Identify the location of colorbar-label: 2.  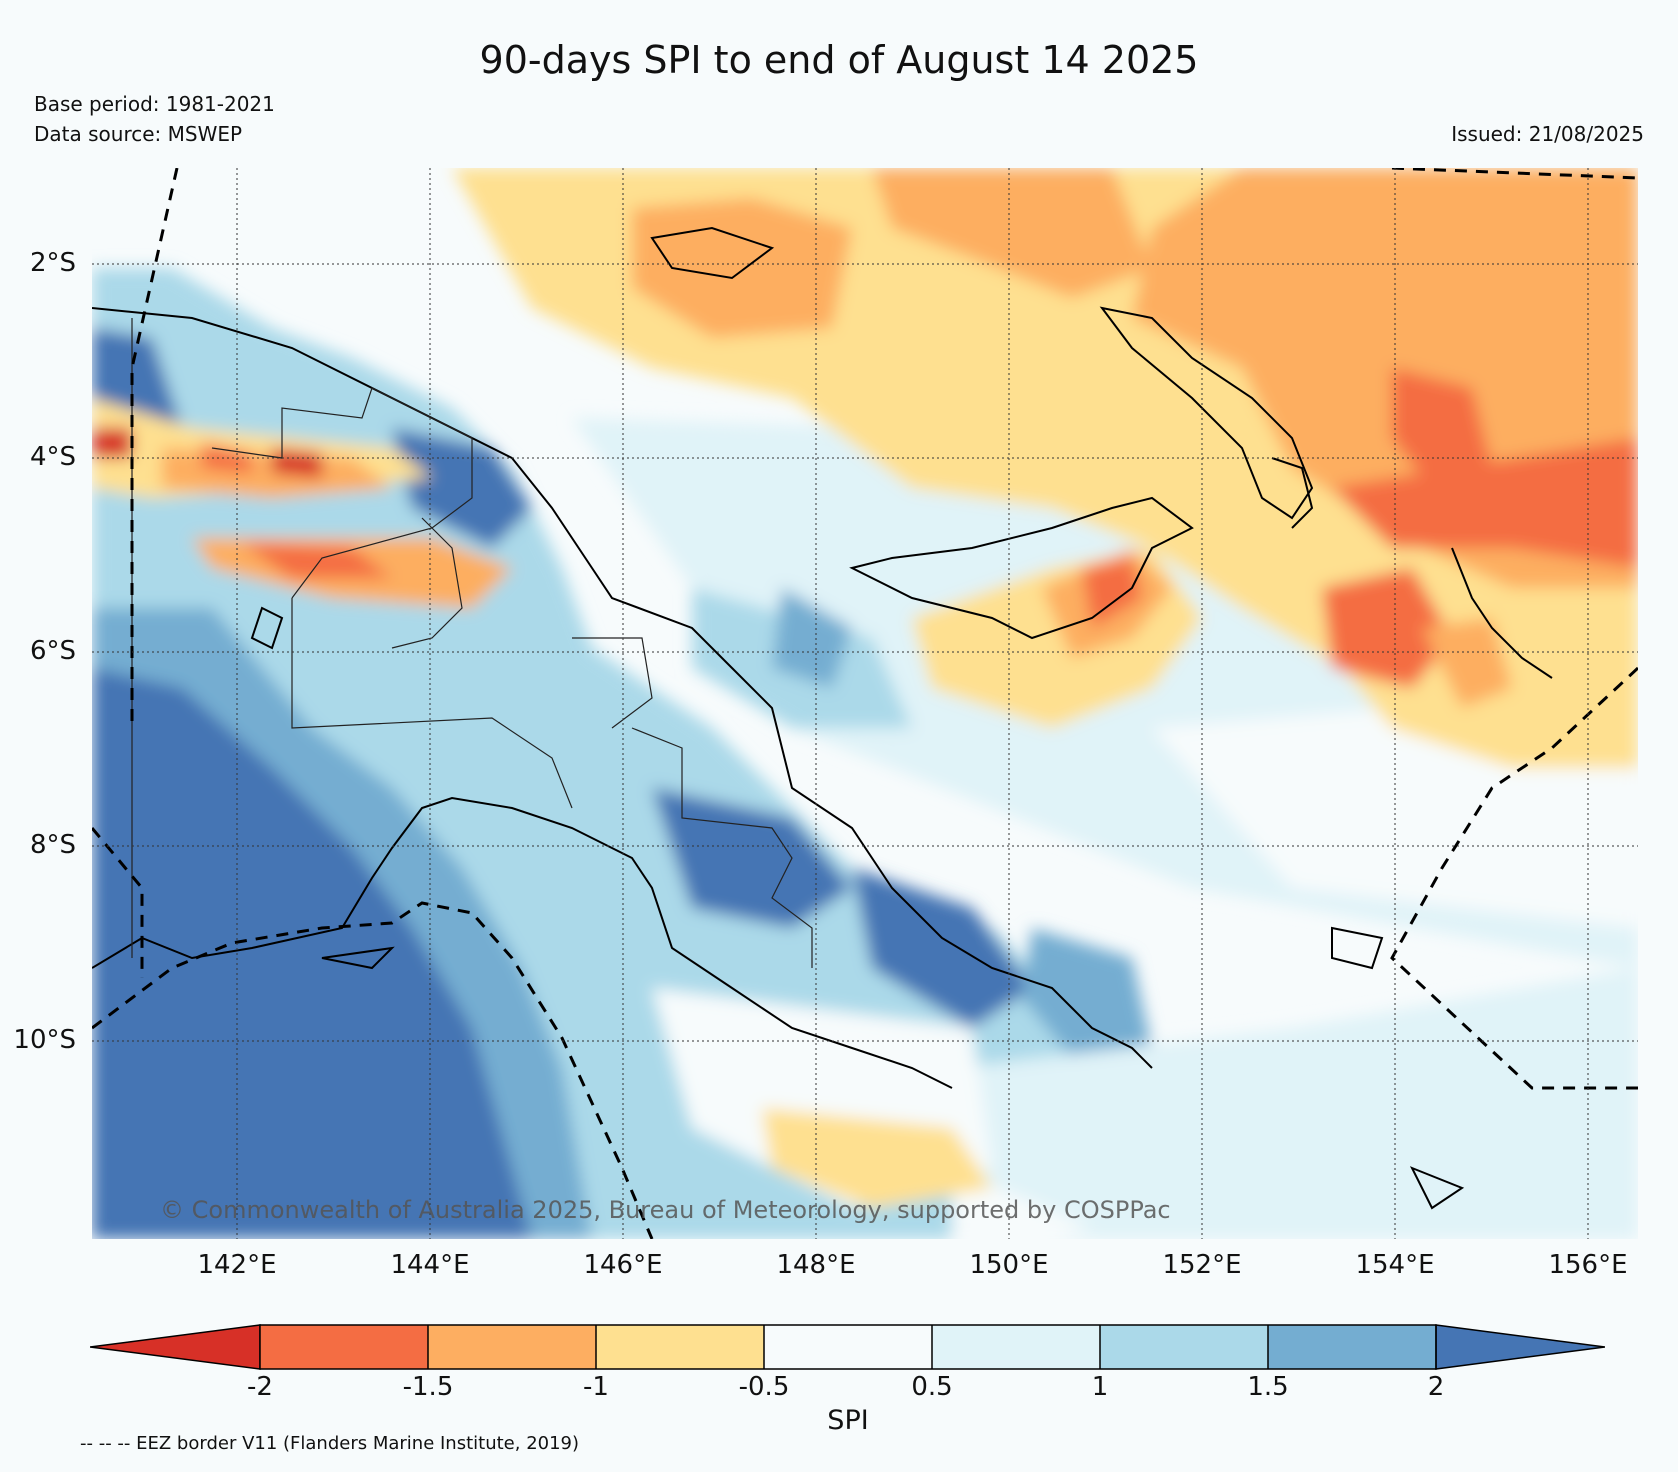
(1436, 1387).